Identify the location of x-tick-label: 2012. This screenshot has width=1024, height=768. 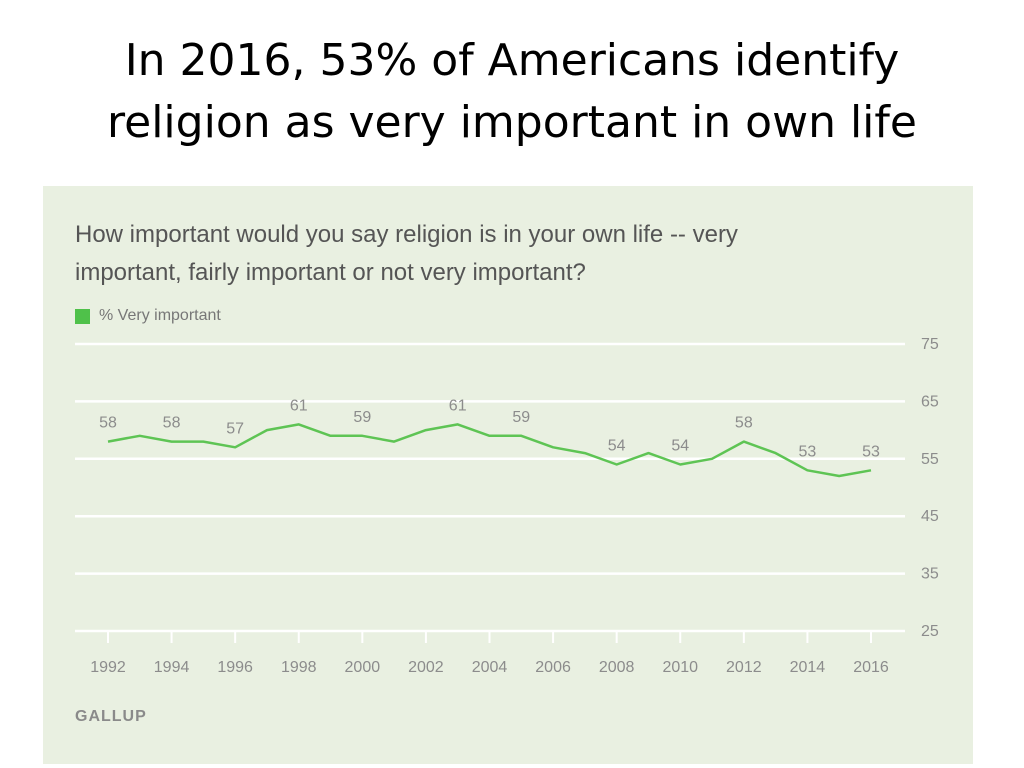
(744, 667).